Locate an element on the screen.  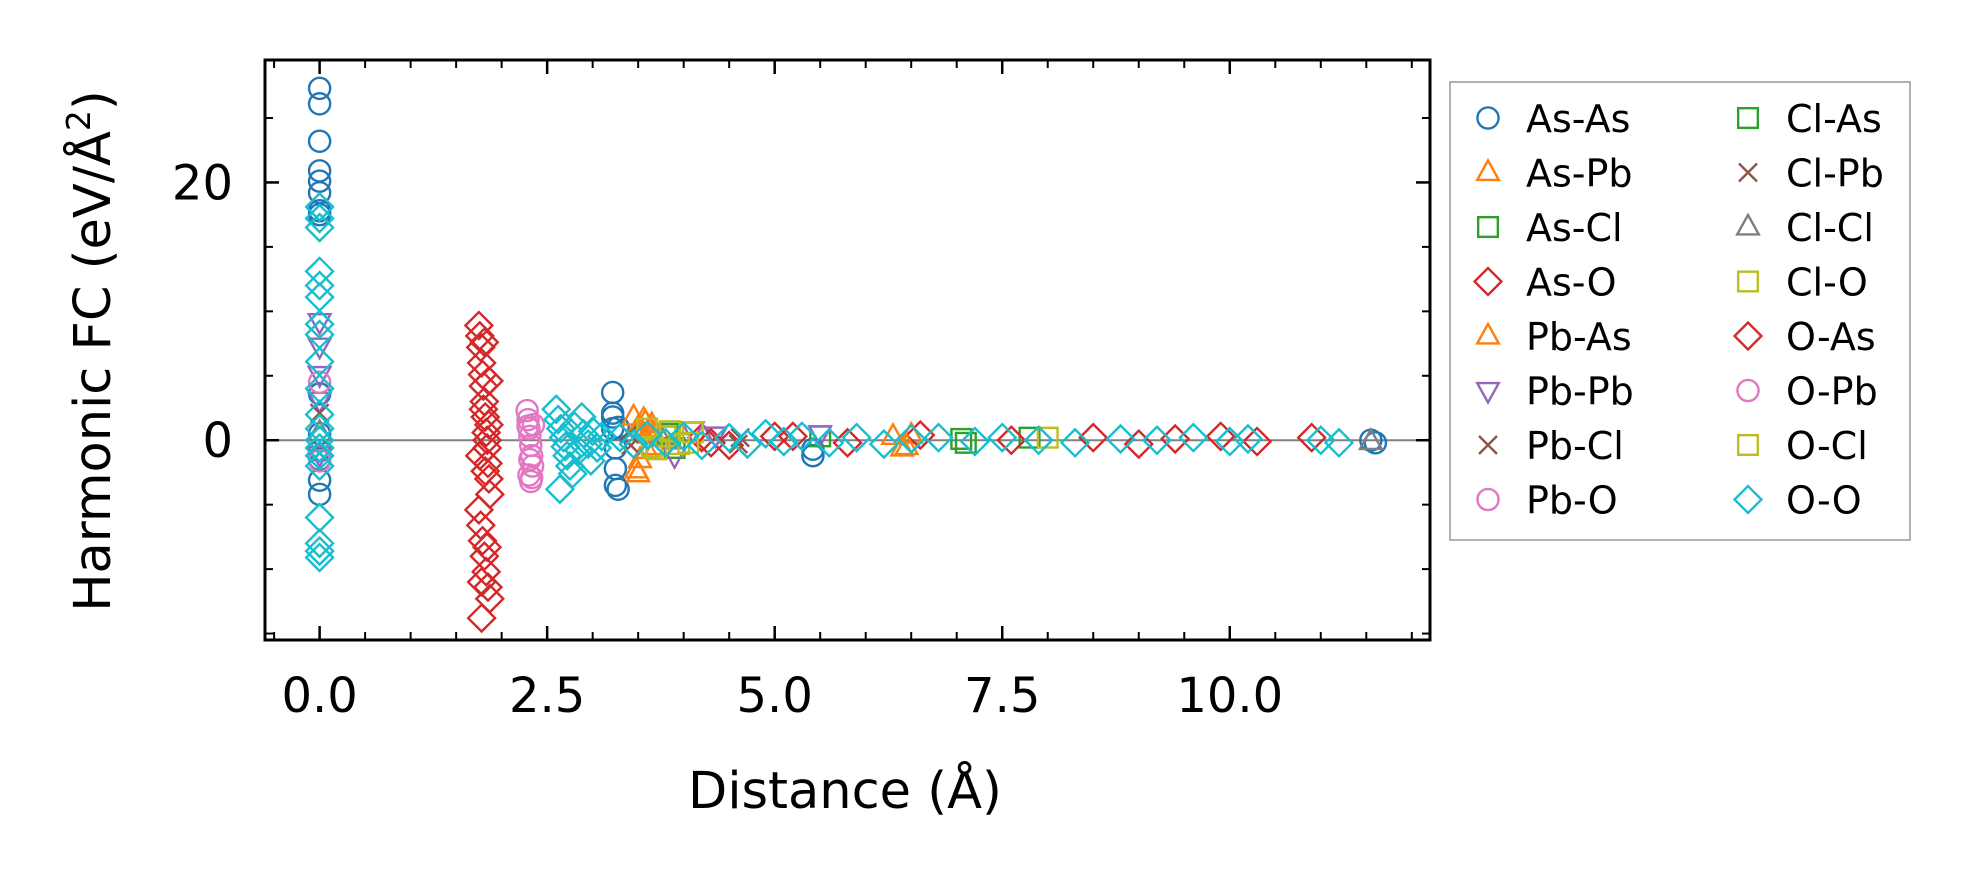
legend-box is located at coordinates (1680, 311).